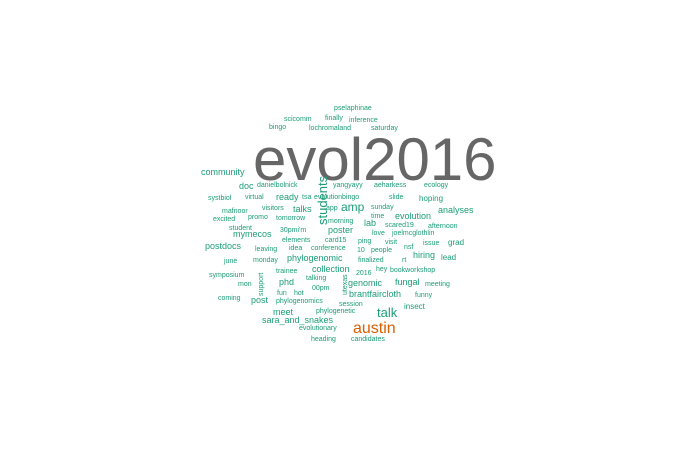 This screenshot has width=686, height=461. I want to click on word-love: love, so click(378, 233).